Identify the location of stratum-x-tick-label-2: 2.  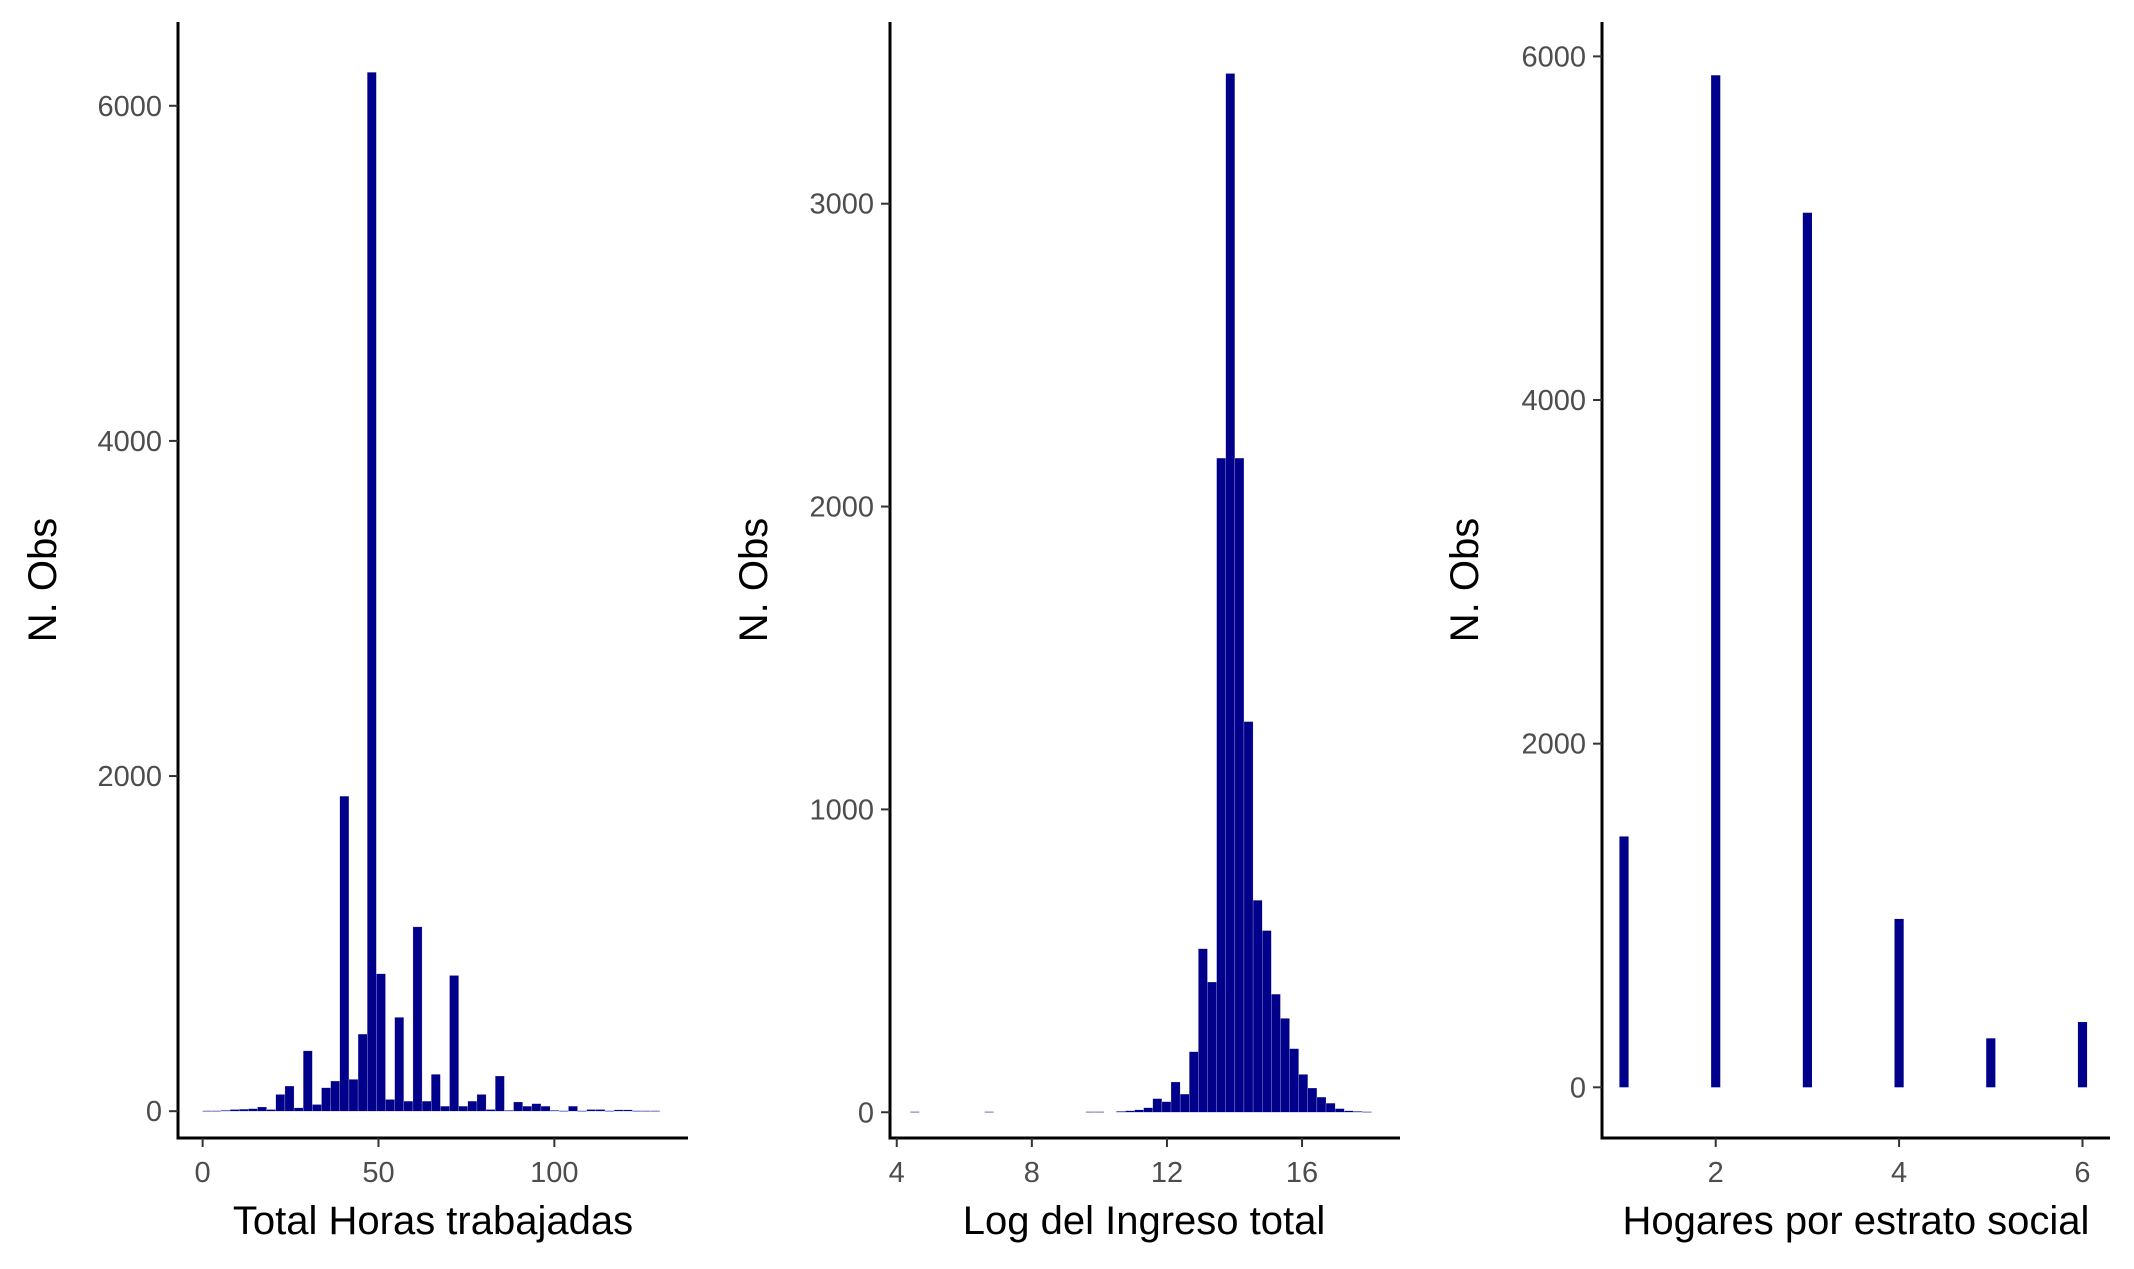
(1716, 1173).